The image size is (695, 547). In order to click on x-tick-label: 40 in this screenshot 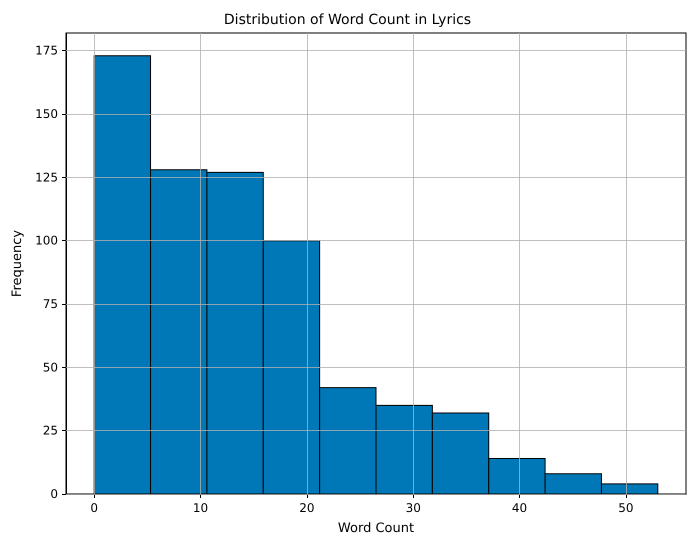, I will do `click(520, 508)`.